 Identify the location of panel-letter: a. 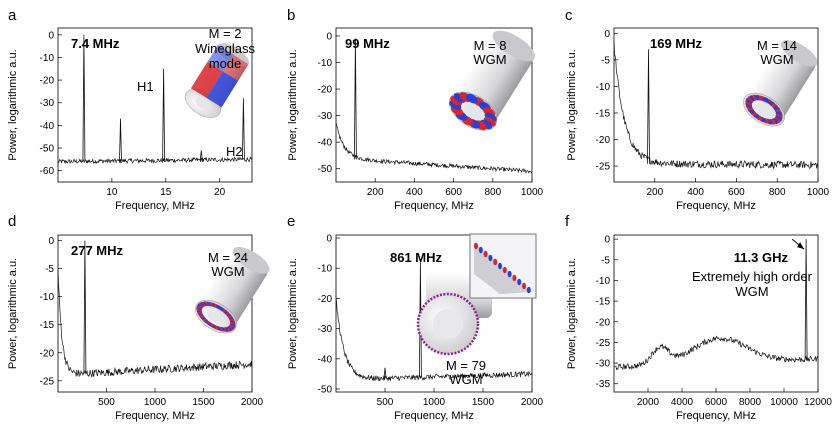
(12, 15).